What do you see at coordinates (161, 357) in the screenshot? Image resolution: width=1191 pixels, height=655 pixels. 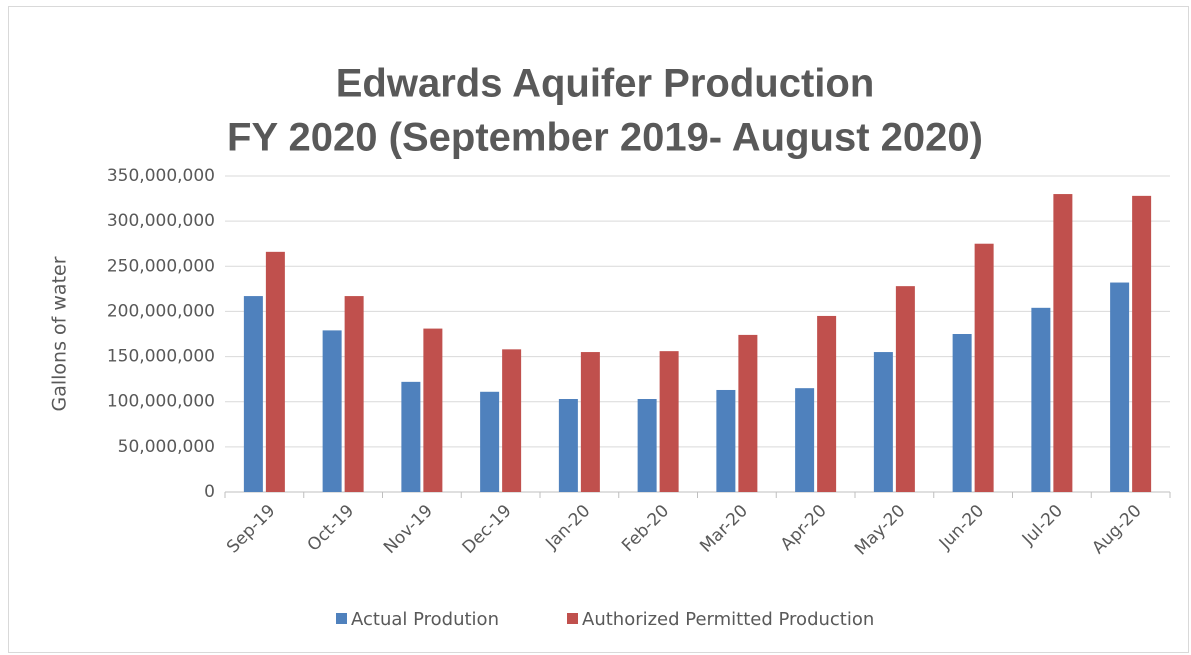 I see `y-tick-label: 150,000,000` at bounding box center [161, 357].